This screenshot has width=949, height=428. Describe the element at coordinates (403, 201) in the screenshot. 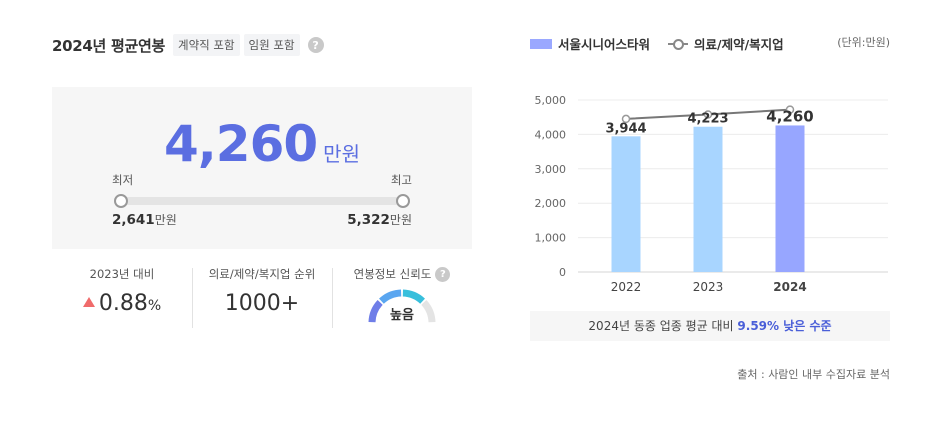

I see `range-max-knob` at that location.